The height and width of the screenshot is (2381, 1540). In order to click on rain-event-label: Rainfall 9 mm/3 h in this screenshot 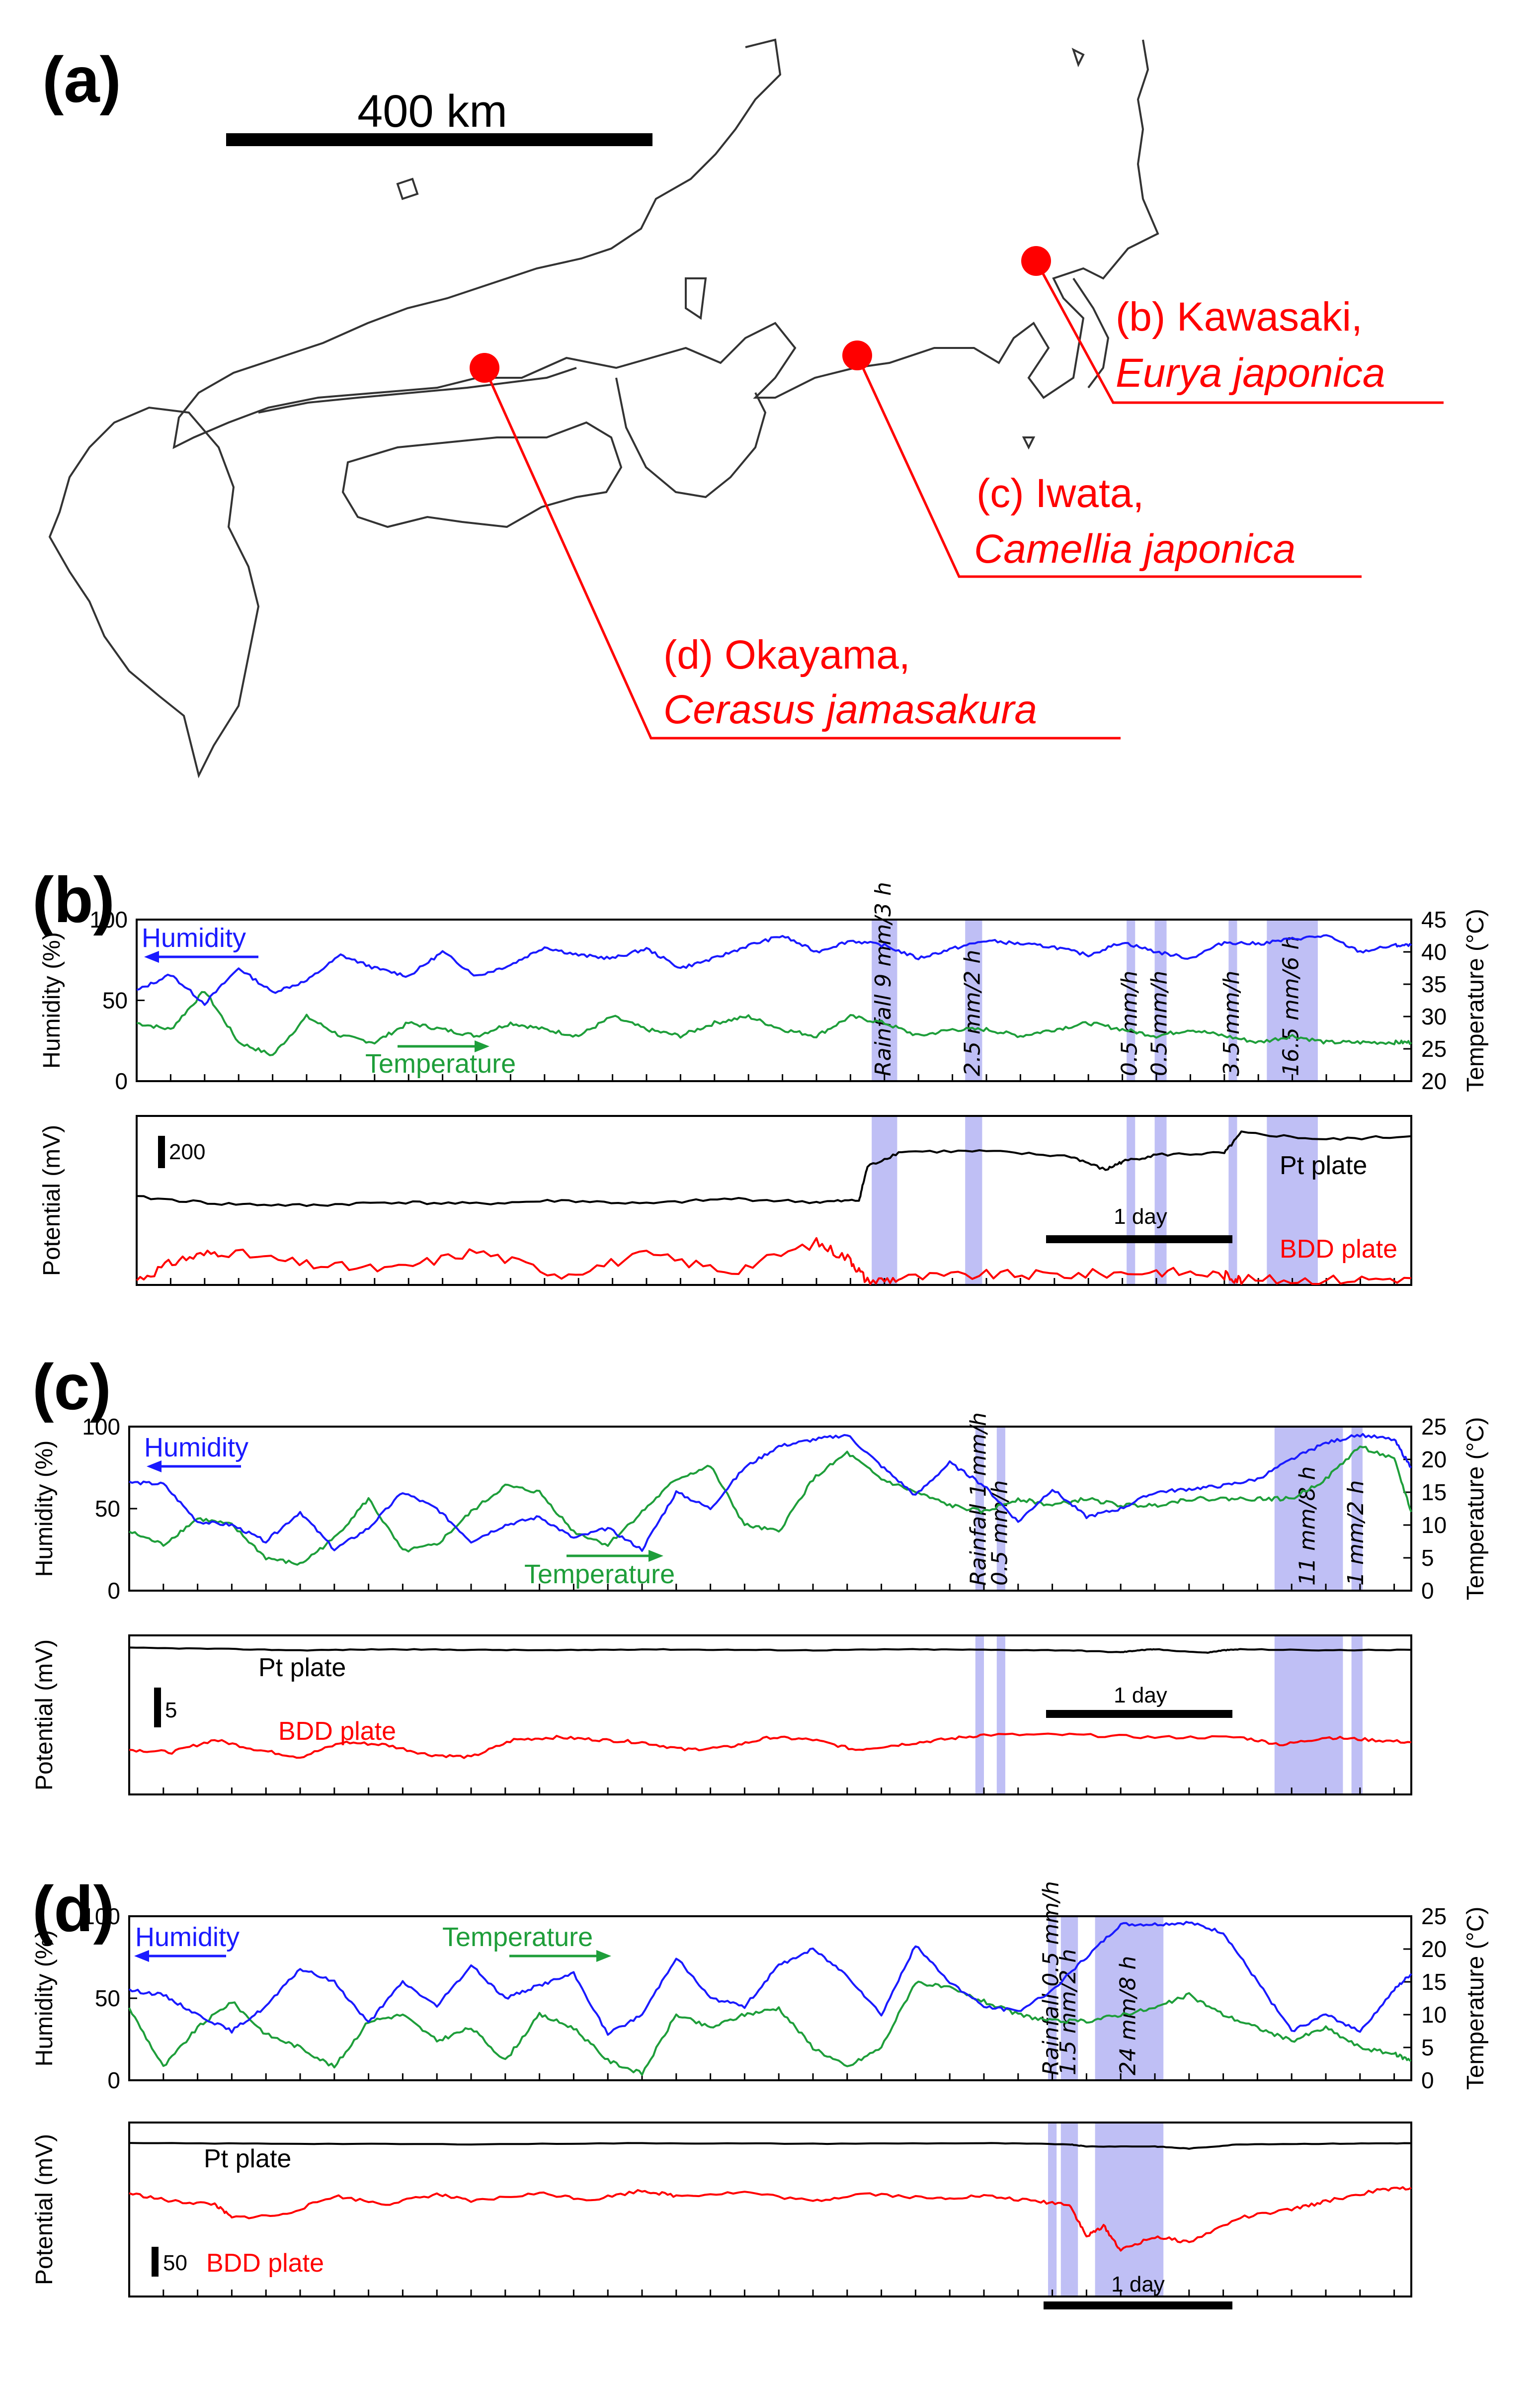, I will do `click(884, 979)`.